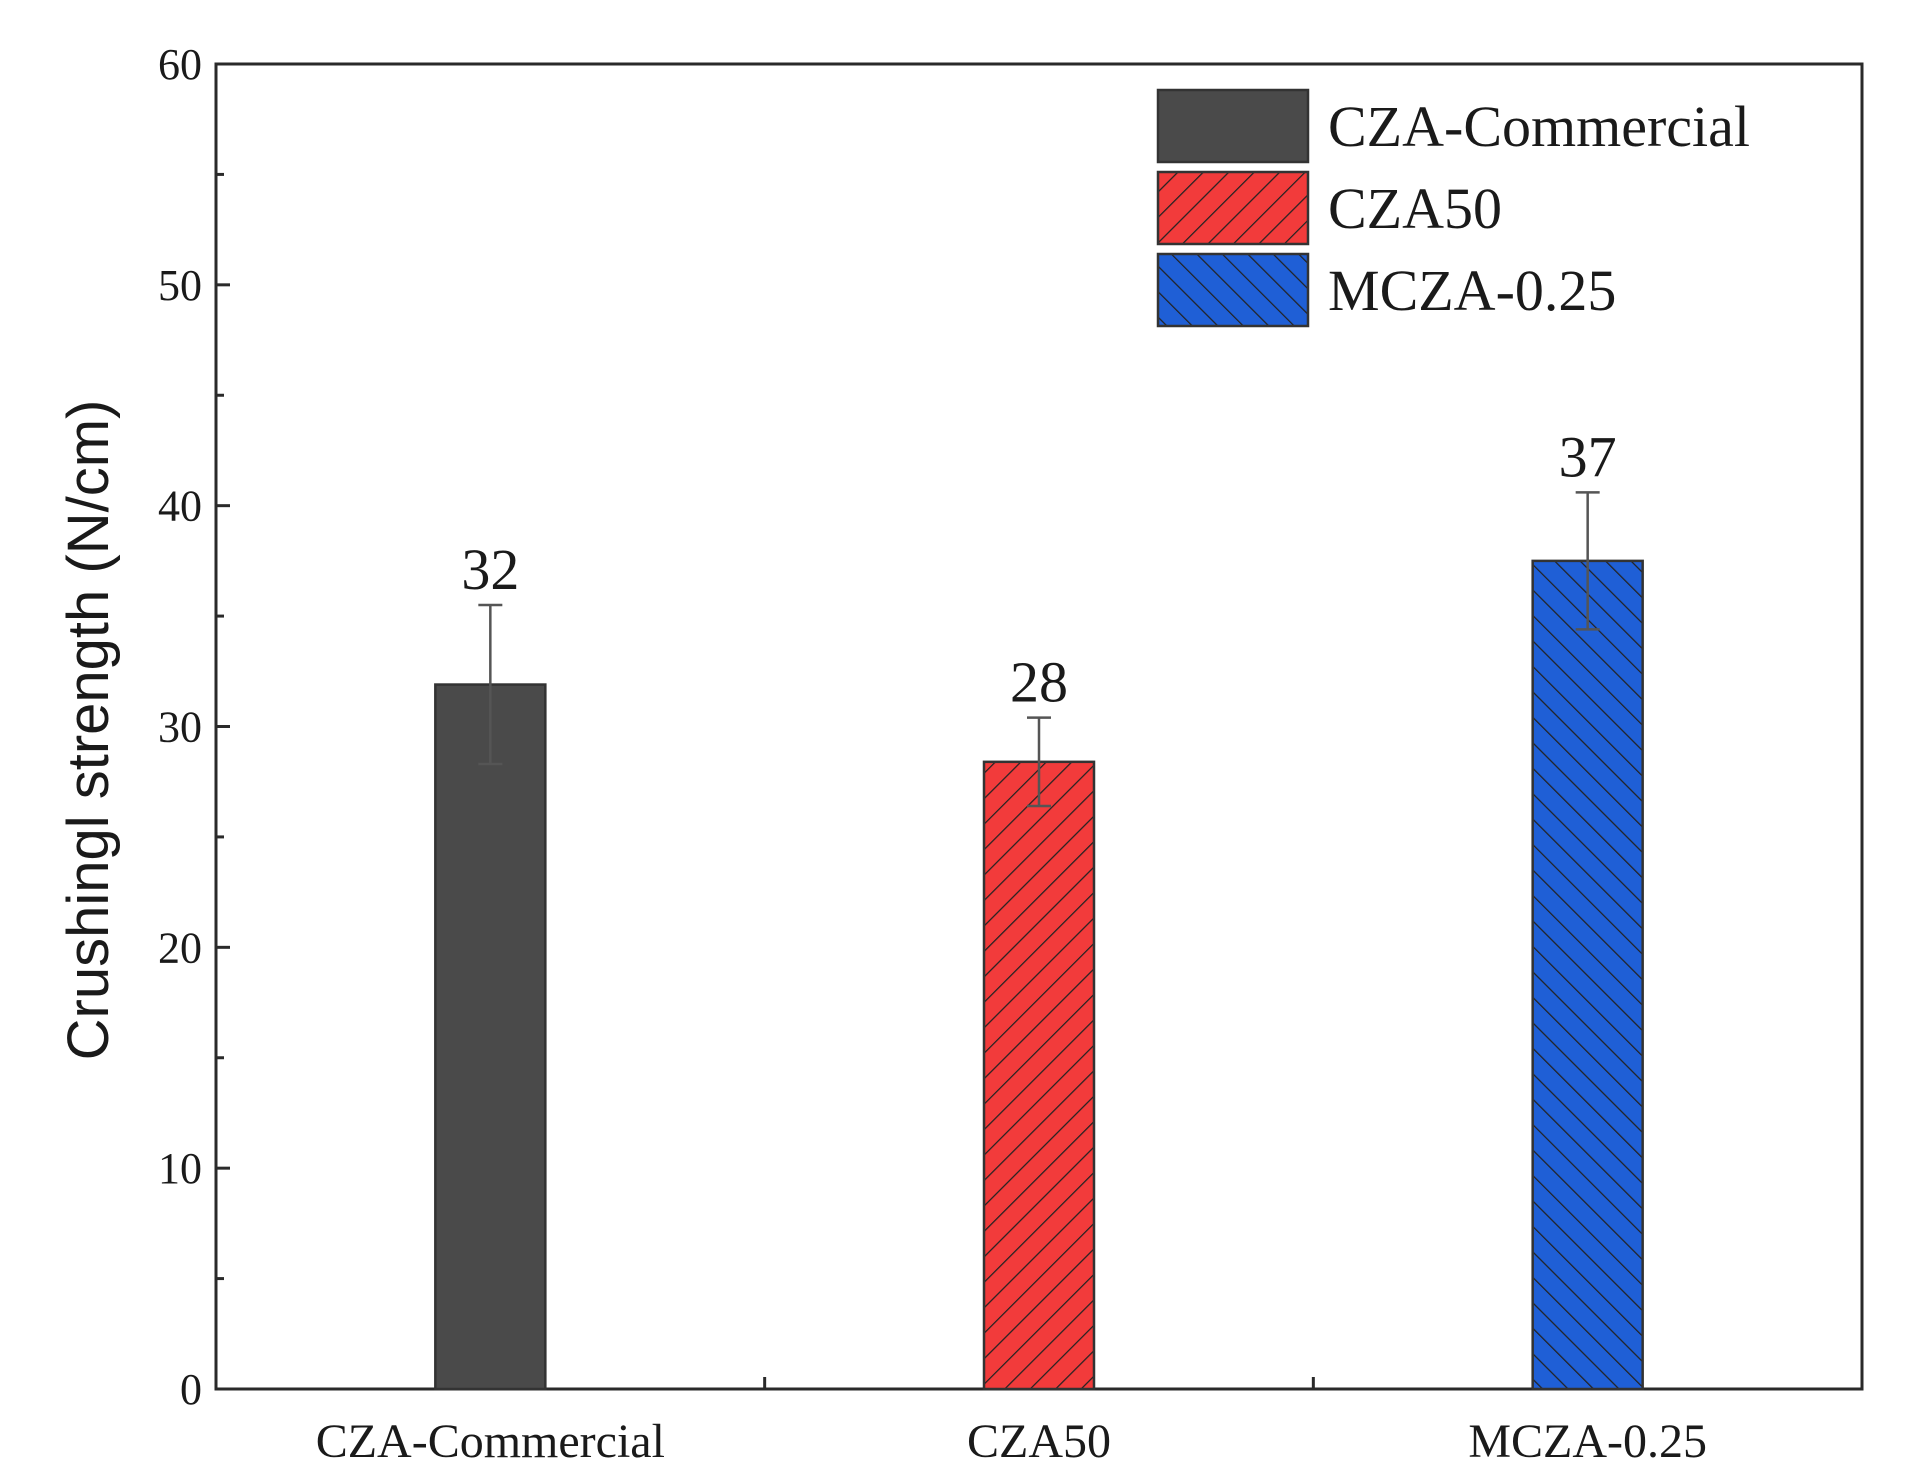  I want to click on bar-cza-commercial, so click(490, 1037).